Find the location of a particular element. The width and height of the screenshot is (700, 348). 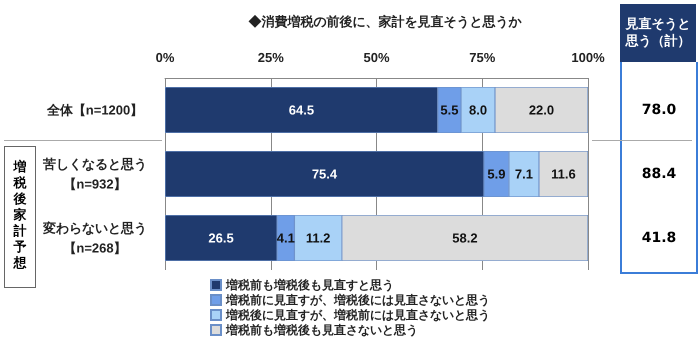

data-label: 11.6 is located at coordinates (563, 174).